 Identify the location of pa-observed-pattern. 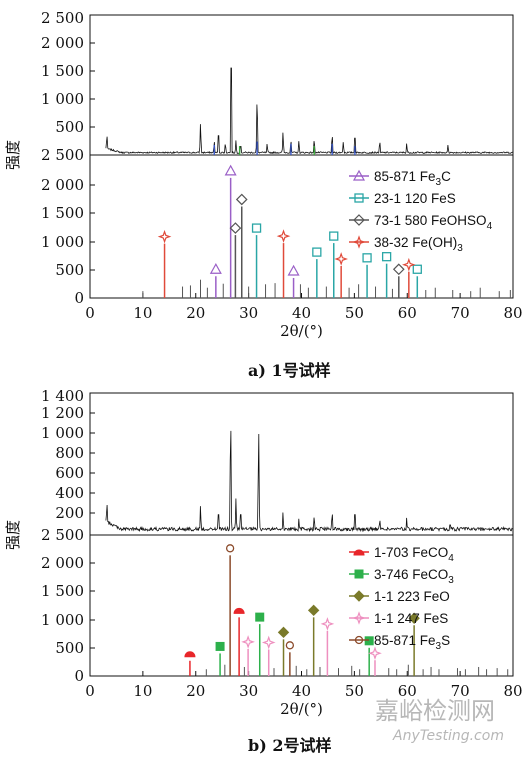
(309, 111).